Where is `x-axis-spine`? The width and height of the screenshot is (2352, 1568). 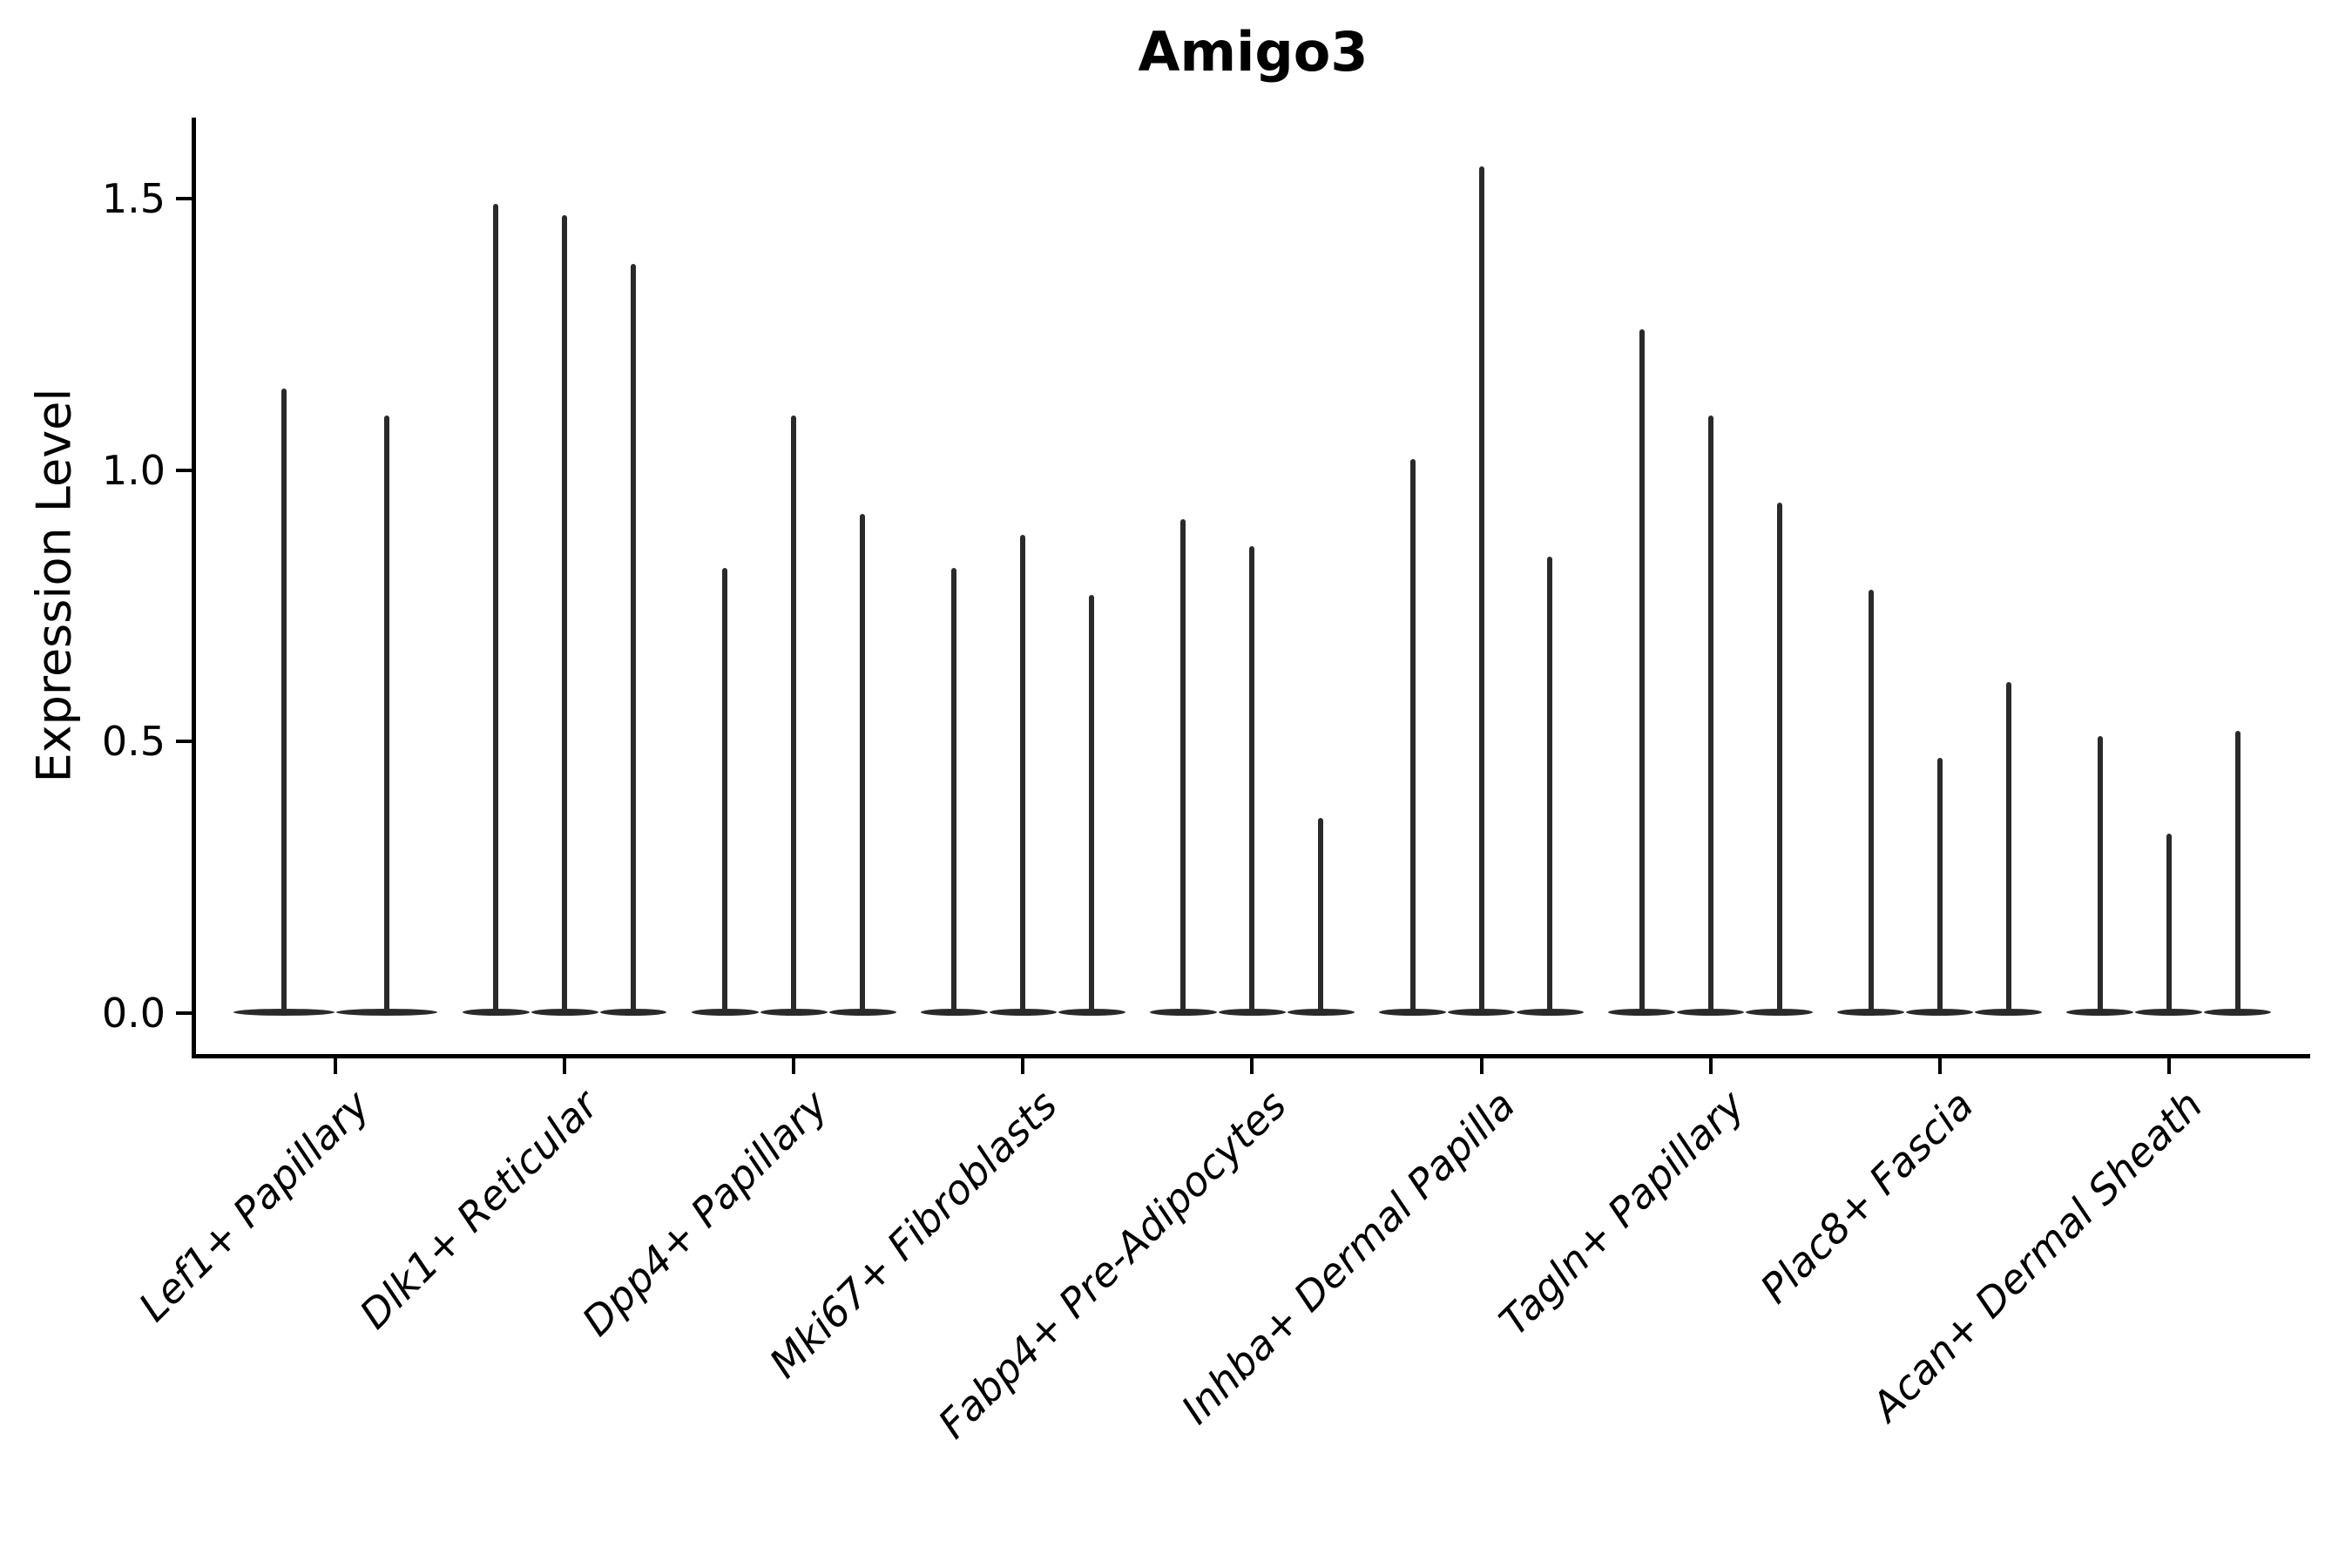
x-axis-spine is located at coordinates (1251, 1056).